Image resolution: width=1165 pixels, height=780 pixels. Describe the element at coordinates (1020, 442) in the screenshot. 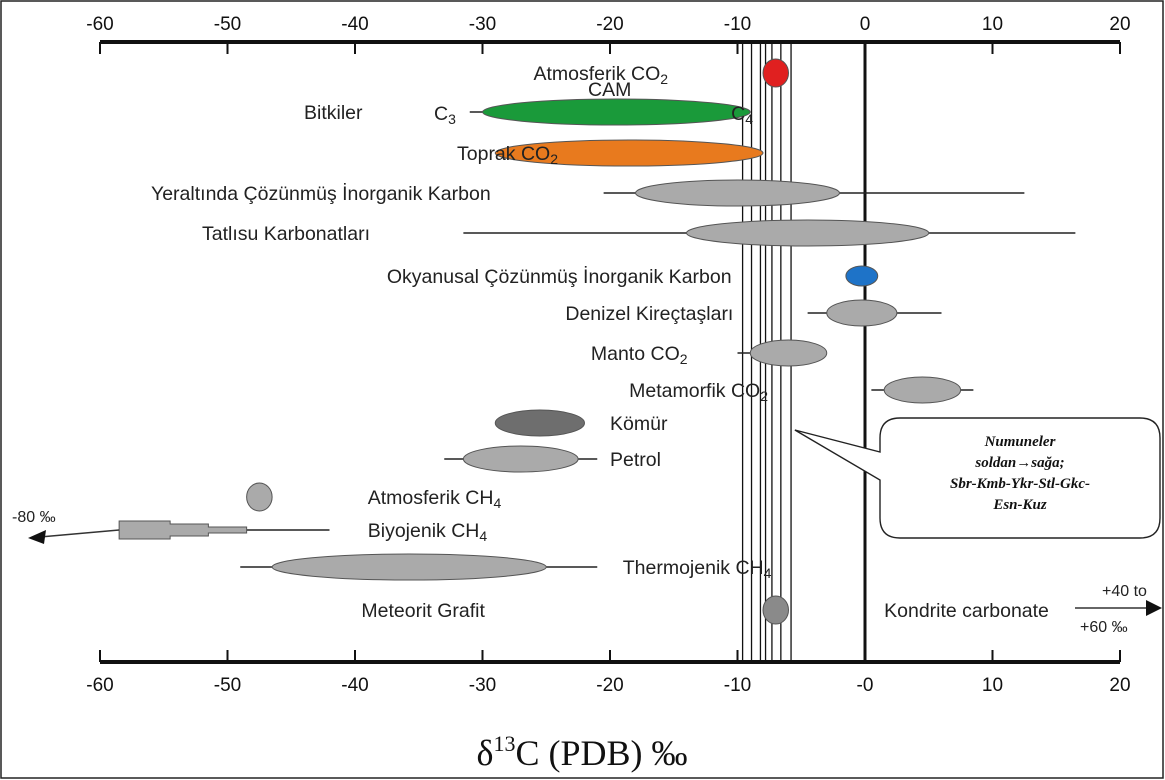

I see `callout-line: Numuneler` at that location.